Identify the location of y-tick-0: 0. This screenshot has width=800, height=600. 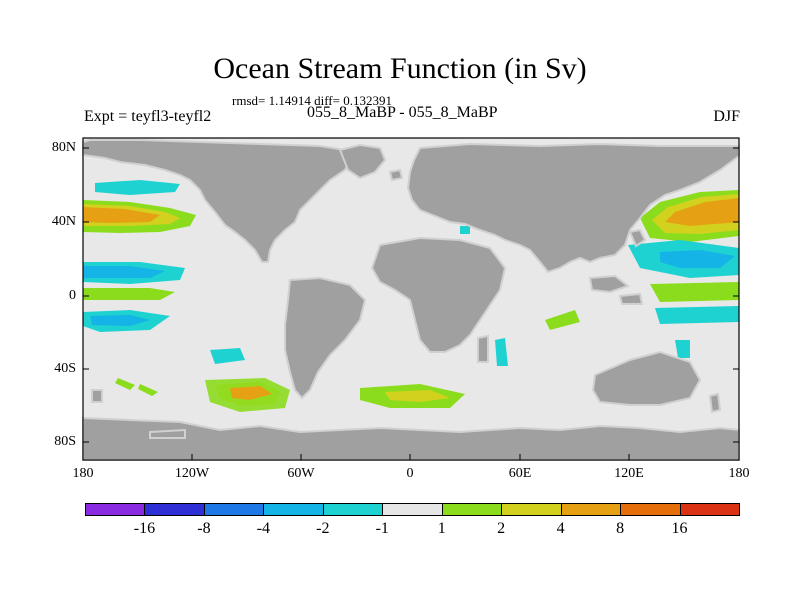
(72, 295).